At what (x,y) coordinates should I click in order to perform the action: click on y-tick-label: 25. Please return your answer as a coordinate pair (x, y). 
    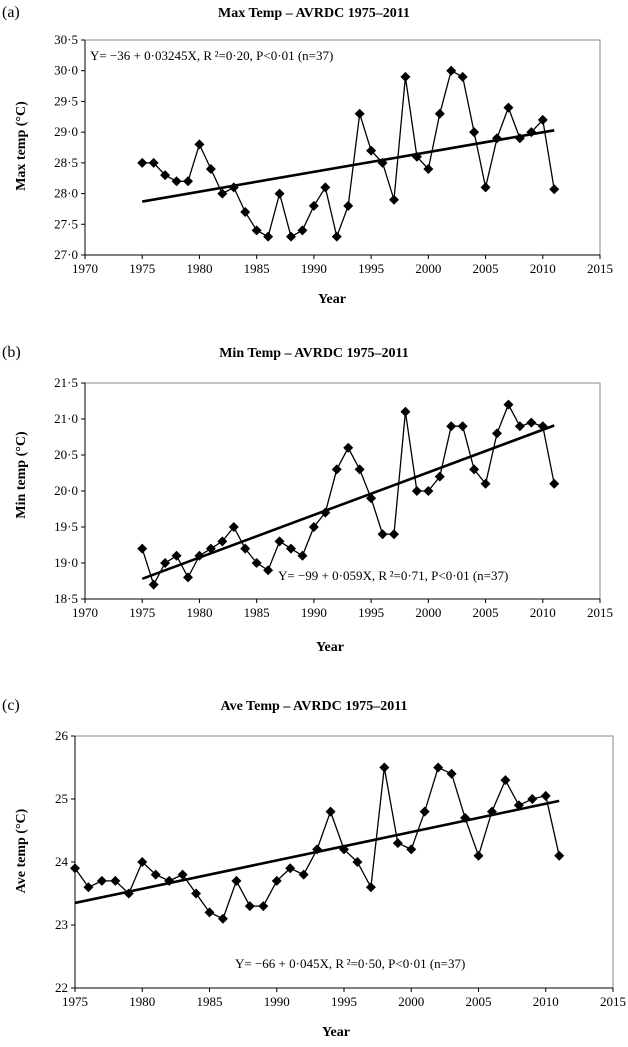
    Looking at the image, I should click on (61, 798).